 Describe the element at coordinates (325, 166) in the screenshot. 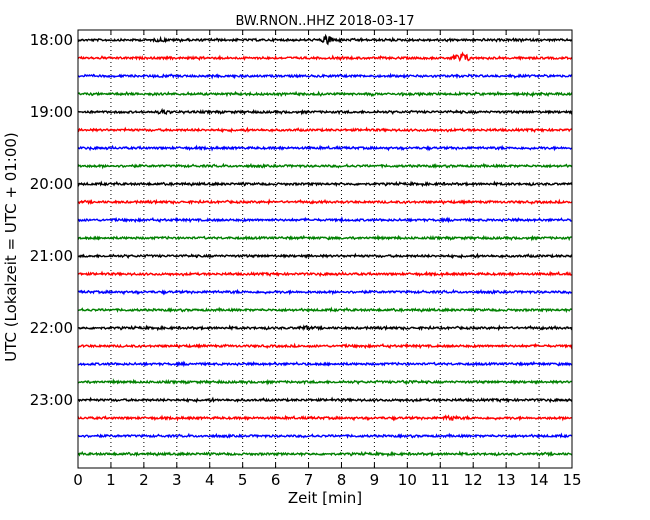

I see `trace-1945` at that location.